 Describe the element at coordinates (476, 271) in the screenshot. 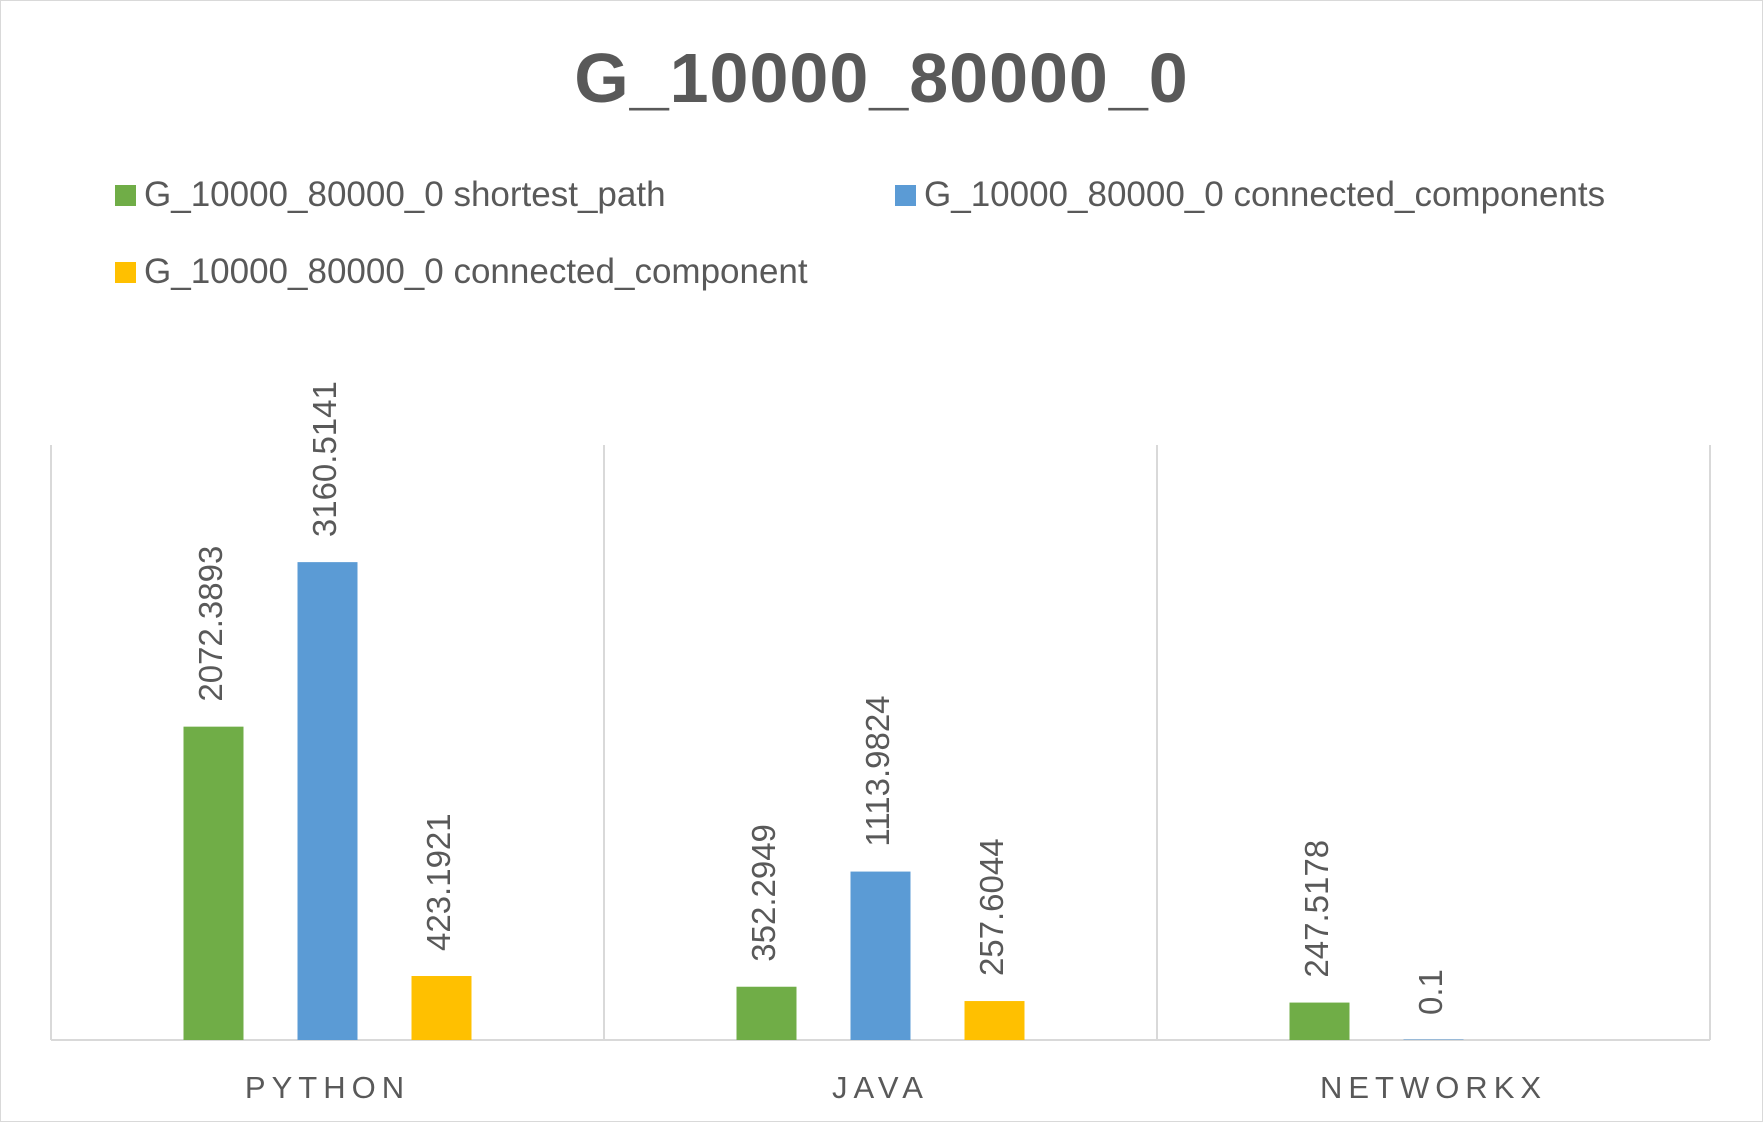

I see `legend-label-connected-component: G_10000_80000_0 connected_component` at that location.